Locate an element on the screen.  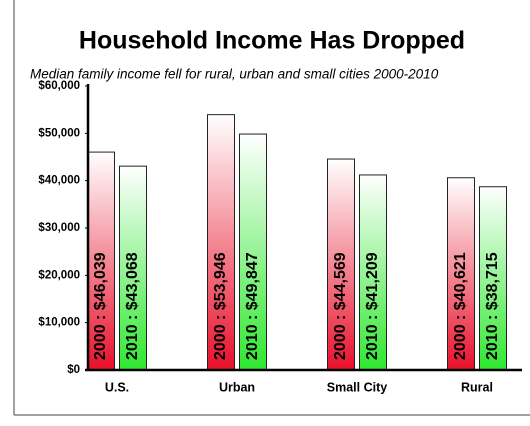
y-tick-label: $60,000 is located at coordinates (59, 86).